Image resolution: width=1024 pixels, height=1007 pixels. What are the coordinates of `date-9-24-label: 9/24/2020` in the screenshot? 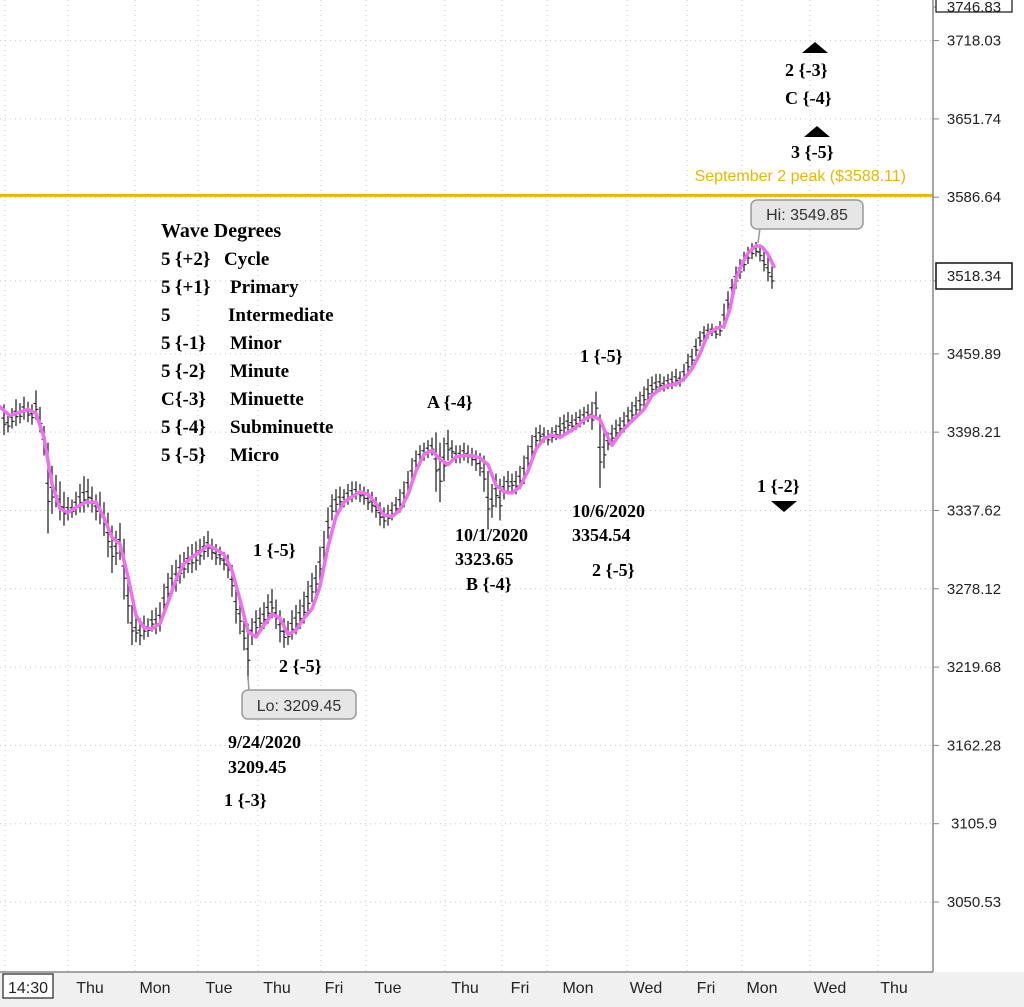 It's located at (264, 742).